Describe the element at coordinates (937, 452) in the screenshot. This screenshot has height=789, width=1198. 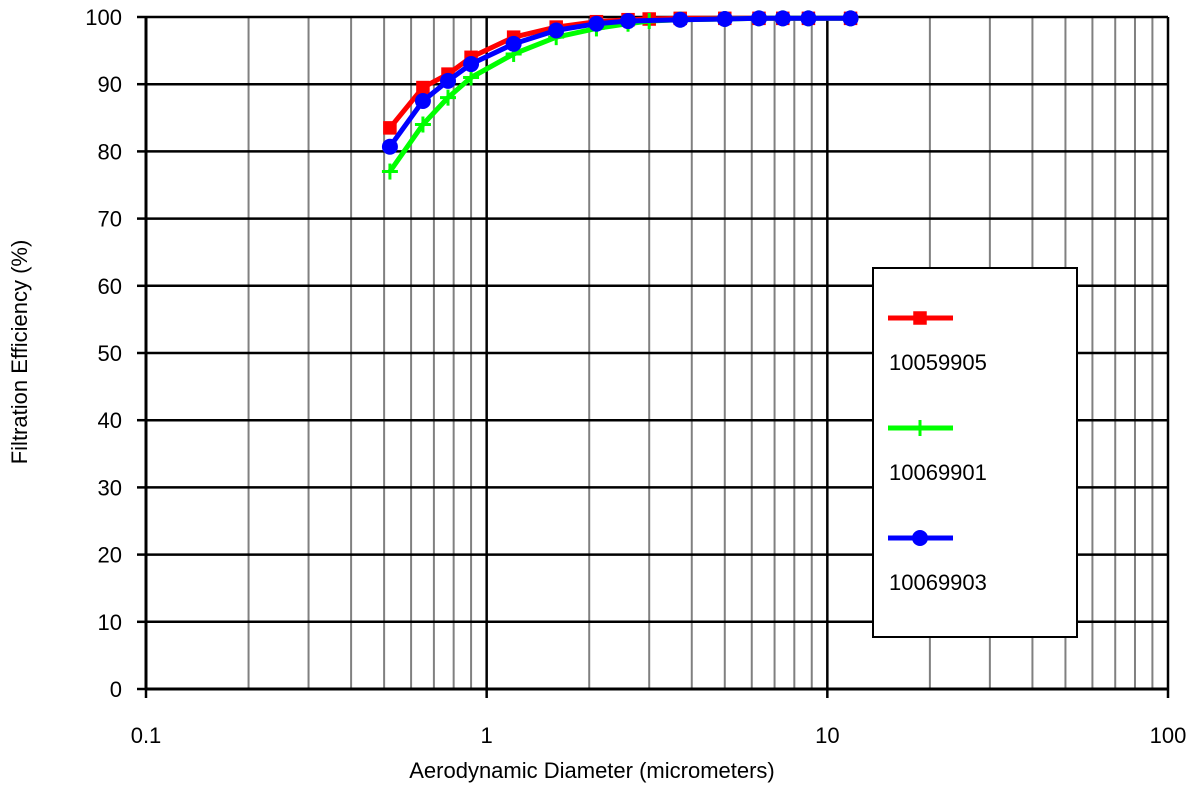
I see `legend-item: 10069901` at that location.